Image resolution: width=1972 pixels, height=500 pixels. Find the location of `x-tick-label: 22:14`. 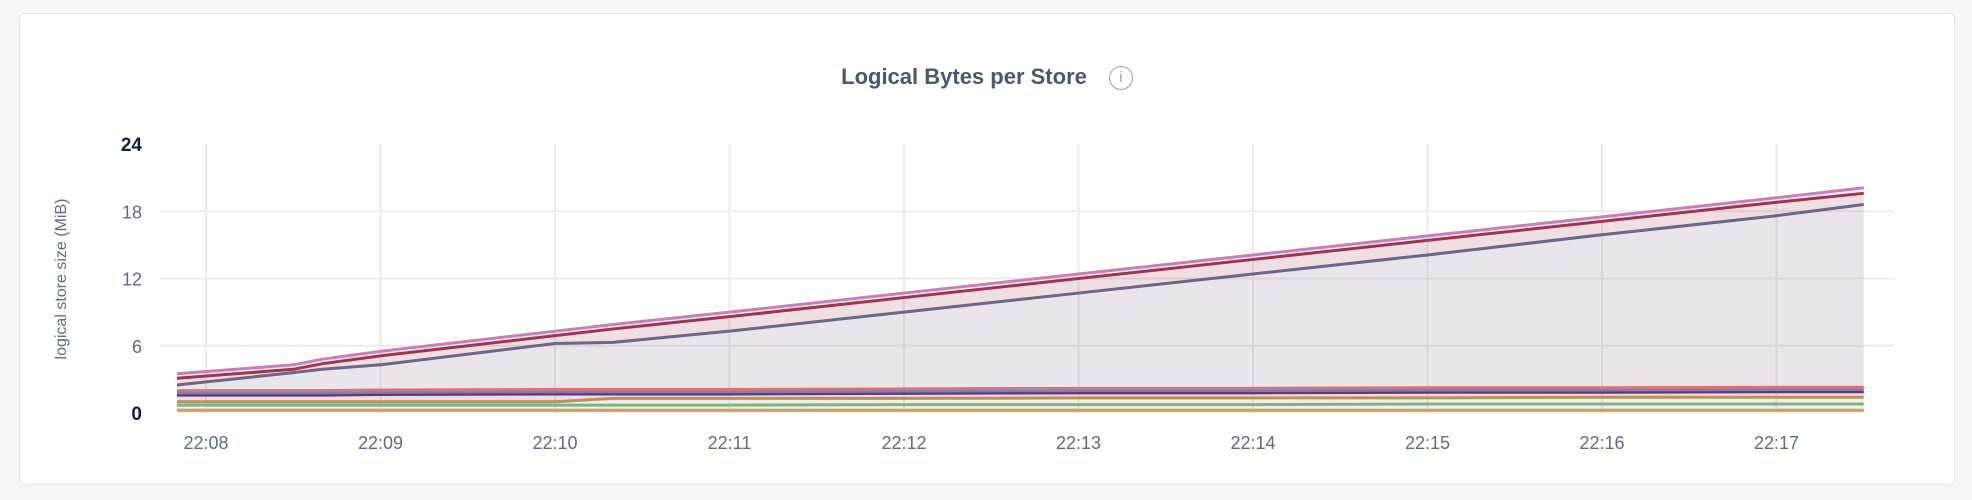

x-tick-label: 22:14 is located at coordinates (1252, 443).